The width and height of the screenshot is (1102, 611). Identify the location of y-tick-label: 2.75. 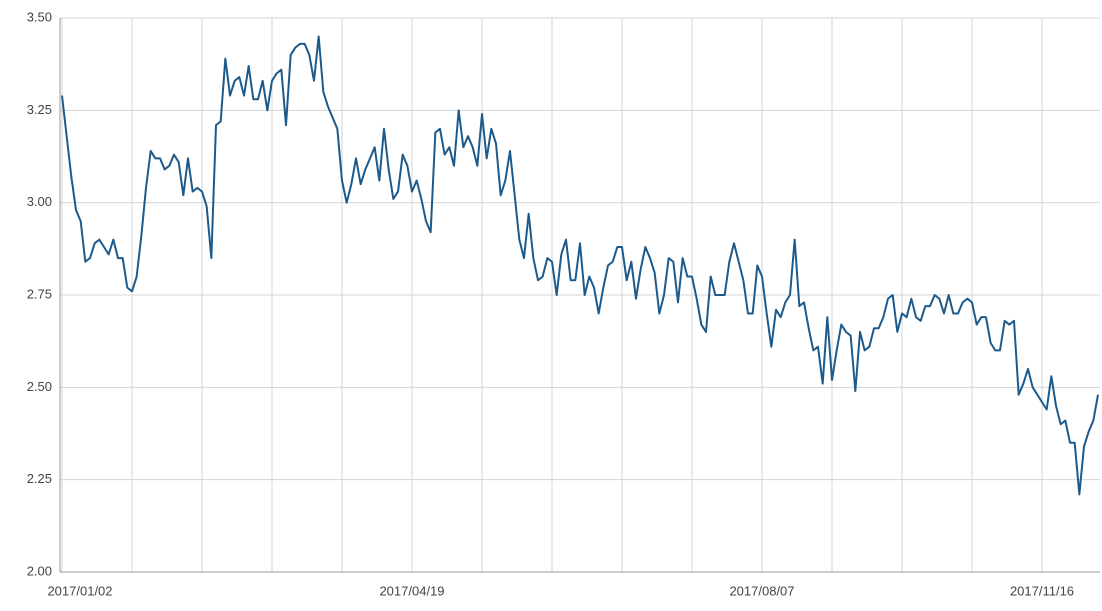
(39, 293).